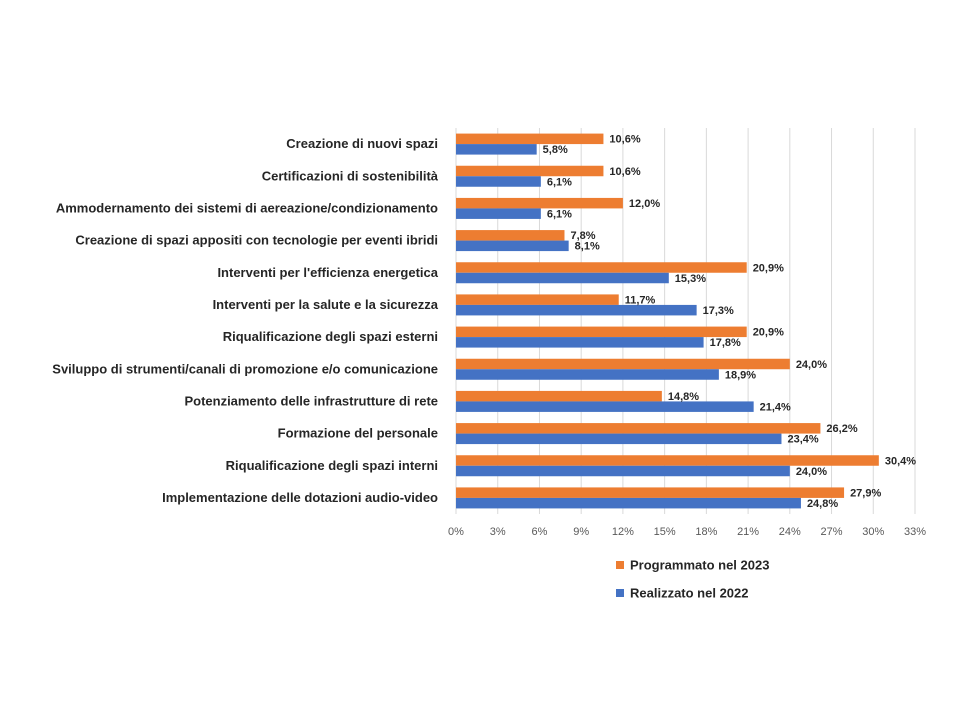  I want to click on data-label: 21,4%, so click(775, 407).